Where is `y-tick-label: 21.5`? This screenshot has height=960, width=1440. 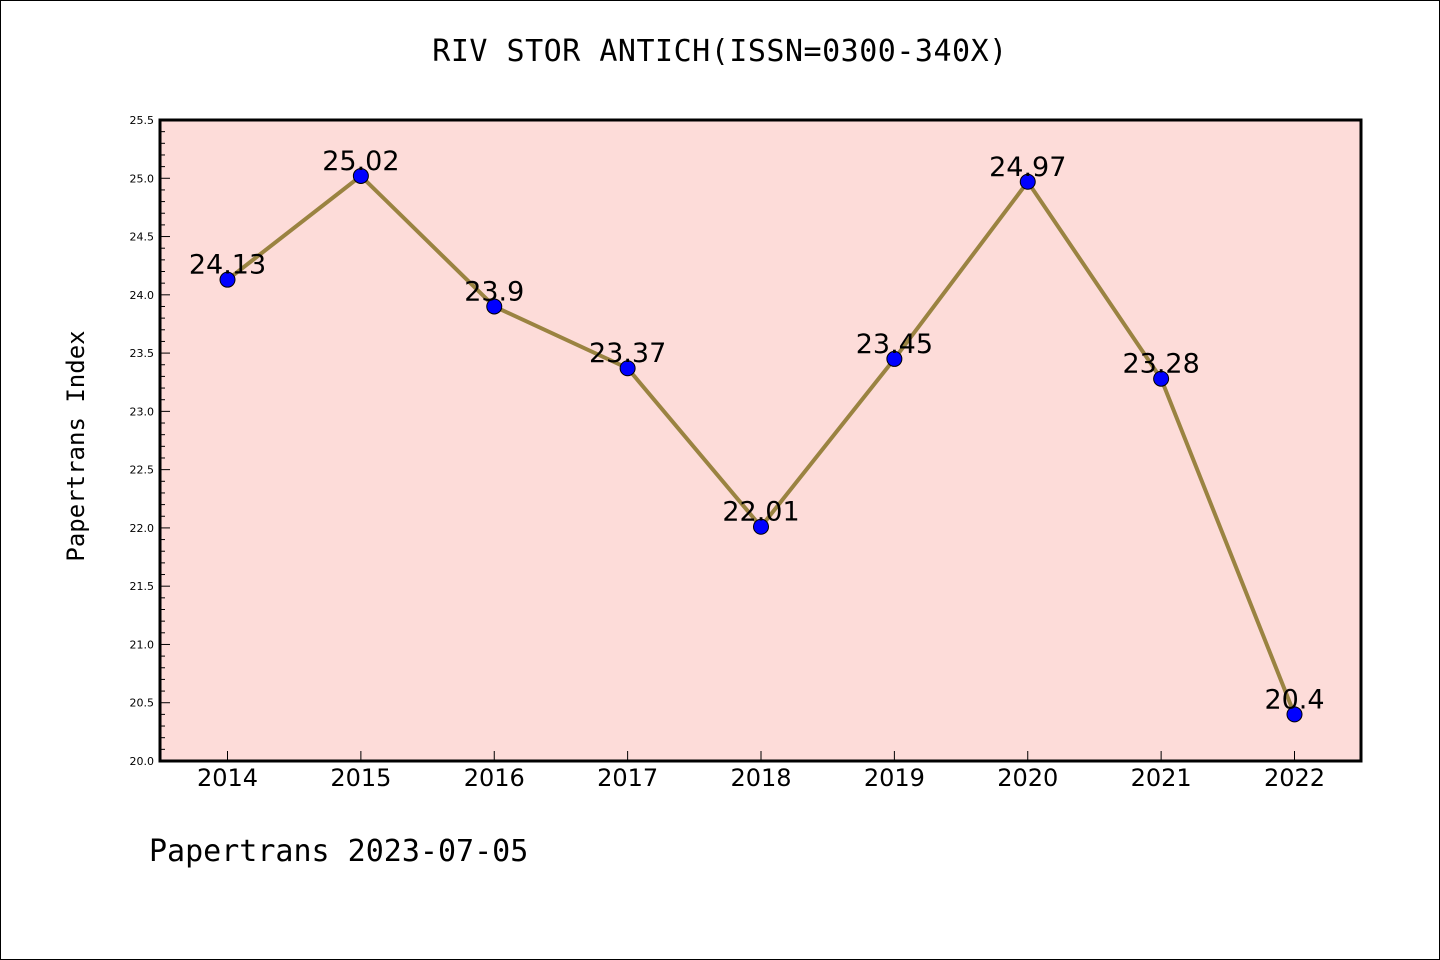
y-tick-label: 21.5 is located at coordinates (142, 586).